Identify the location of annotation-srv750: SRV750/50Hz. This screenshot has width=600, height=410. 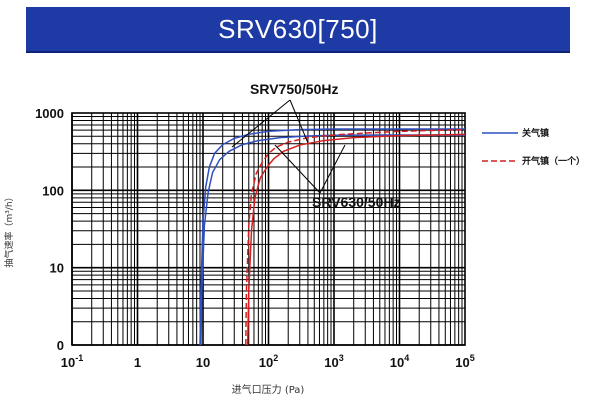
(294, 89).